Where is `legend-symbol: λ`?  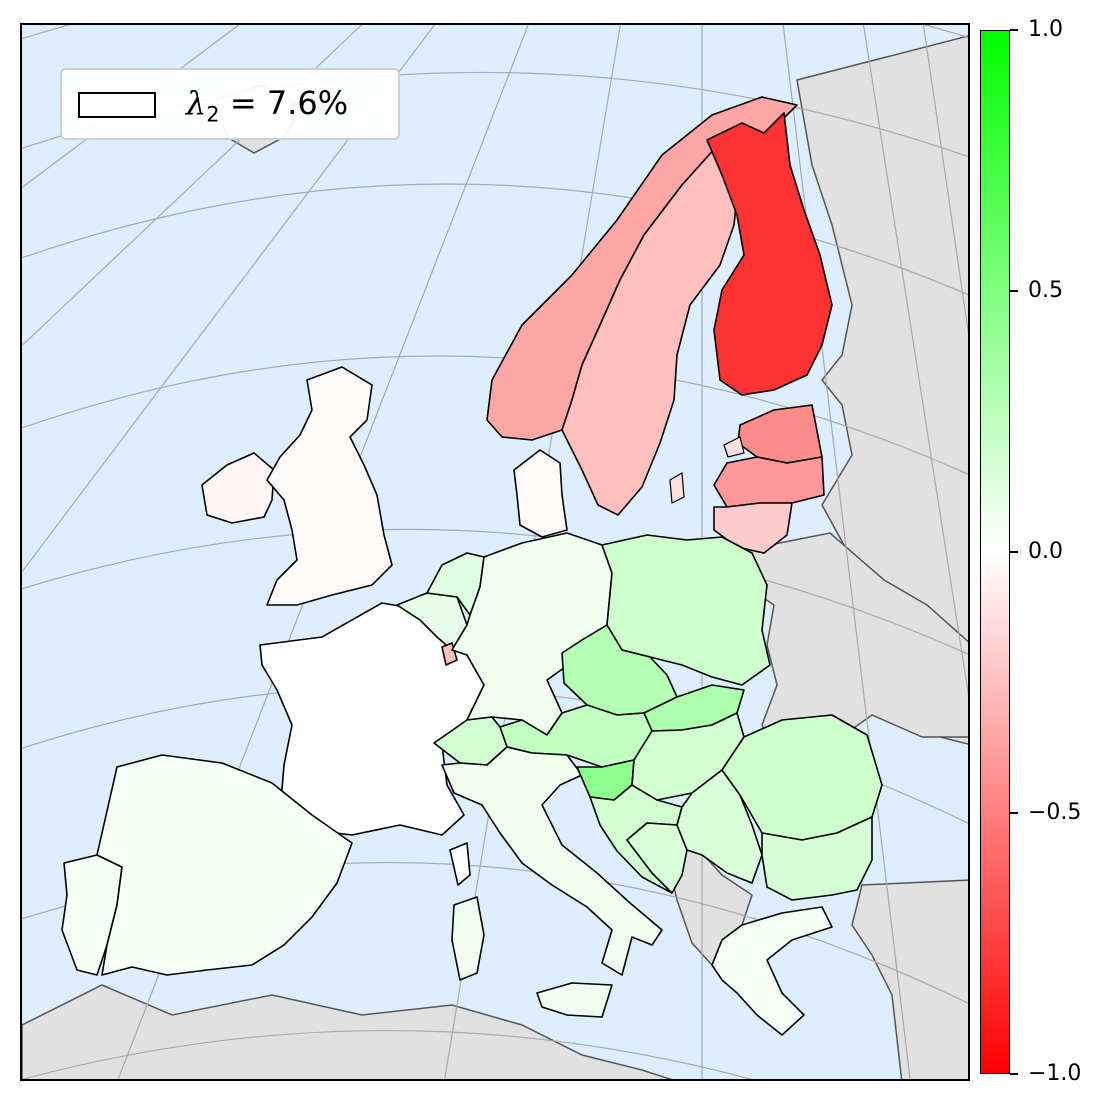
legend-symbol: λ is located at coordinates (196, 103).